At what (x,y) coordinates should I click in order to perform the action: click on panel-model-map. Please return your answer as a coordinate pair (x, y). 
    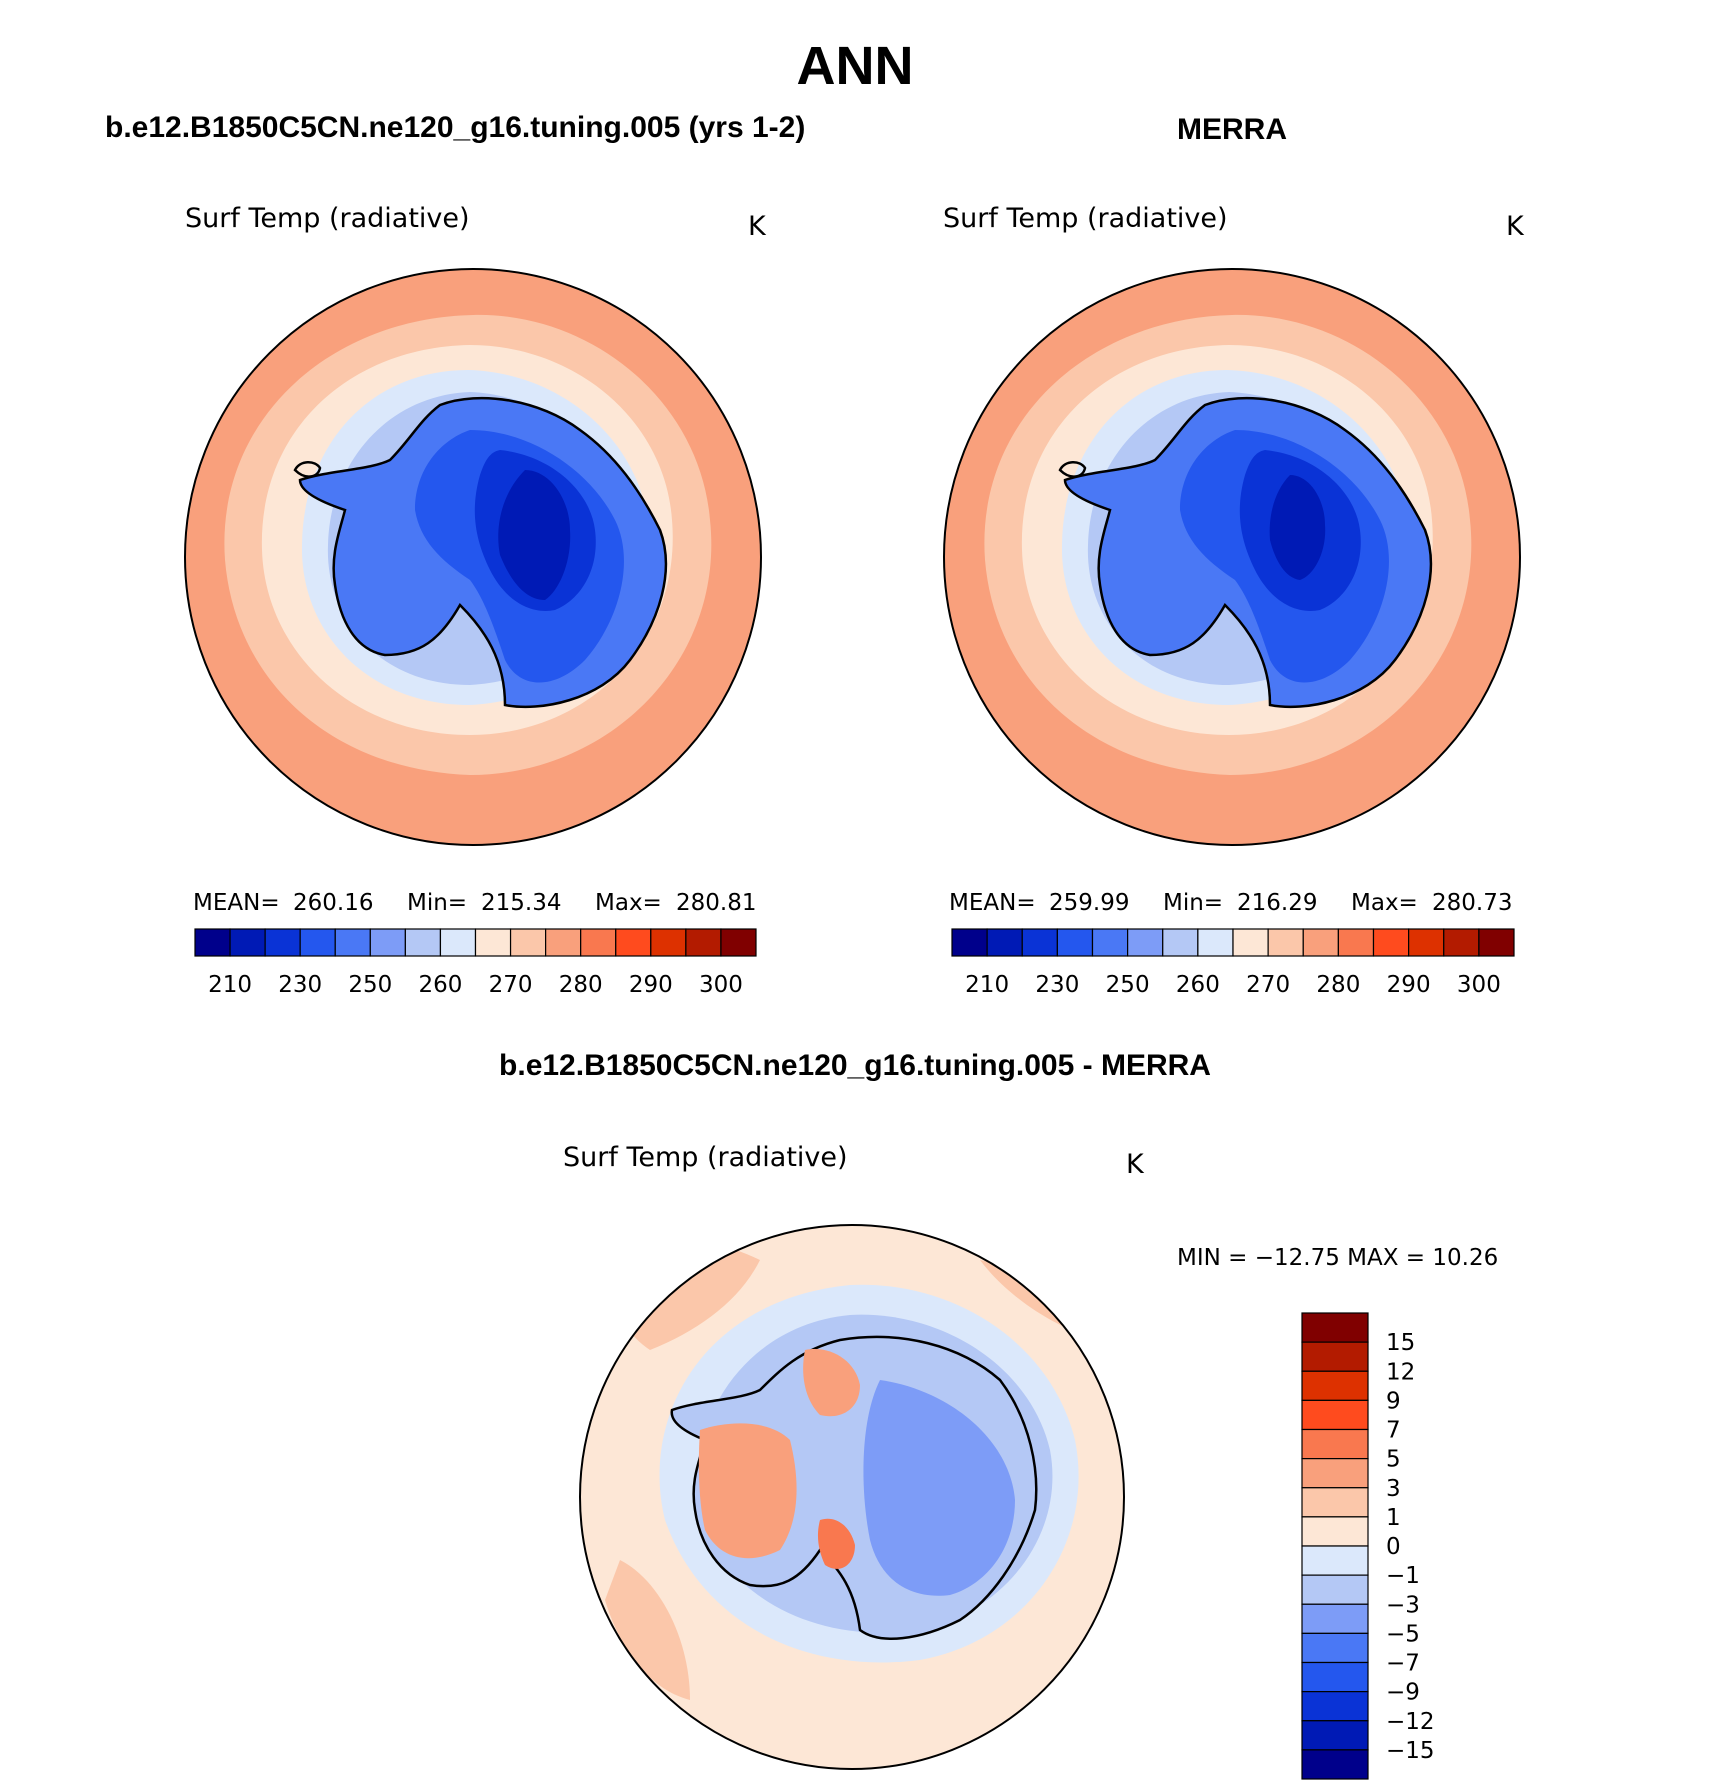
    Looking at the image, I should click on (473, 557).